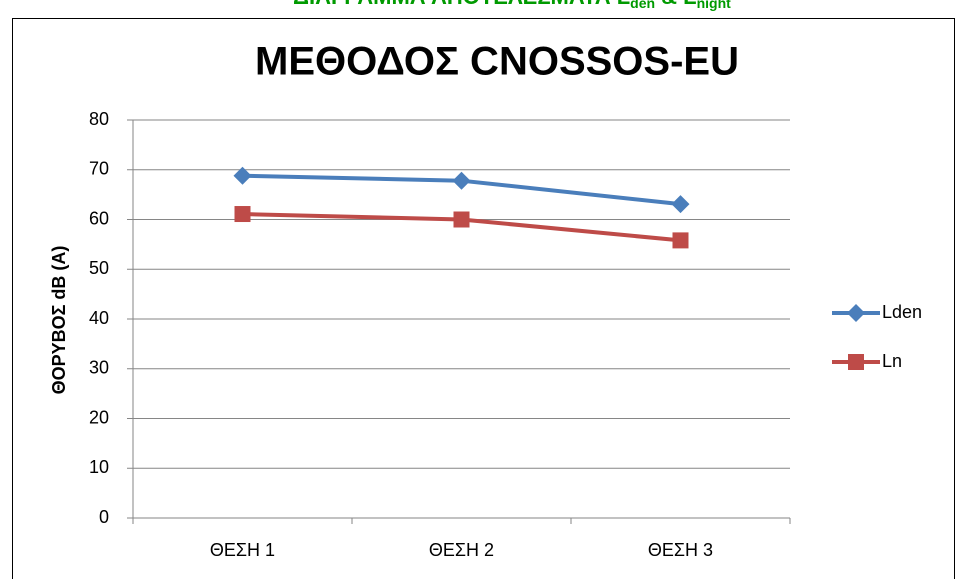  Describe the element at coordinates (461, 4) in the screenshot. I see `heading-main: ΔΙΑΓΡΑΜΜΑ ΑΠΟΤΕΛΕΣΜΑΤΑ L` at that location.